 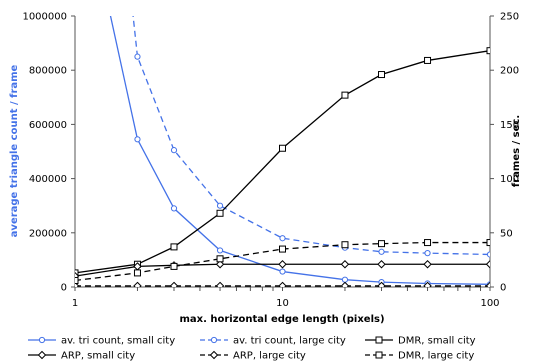 I want to click on legend-label: ARP, small city, so click(x=98, y=356).